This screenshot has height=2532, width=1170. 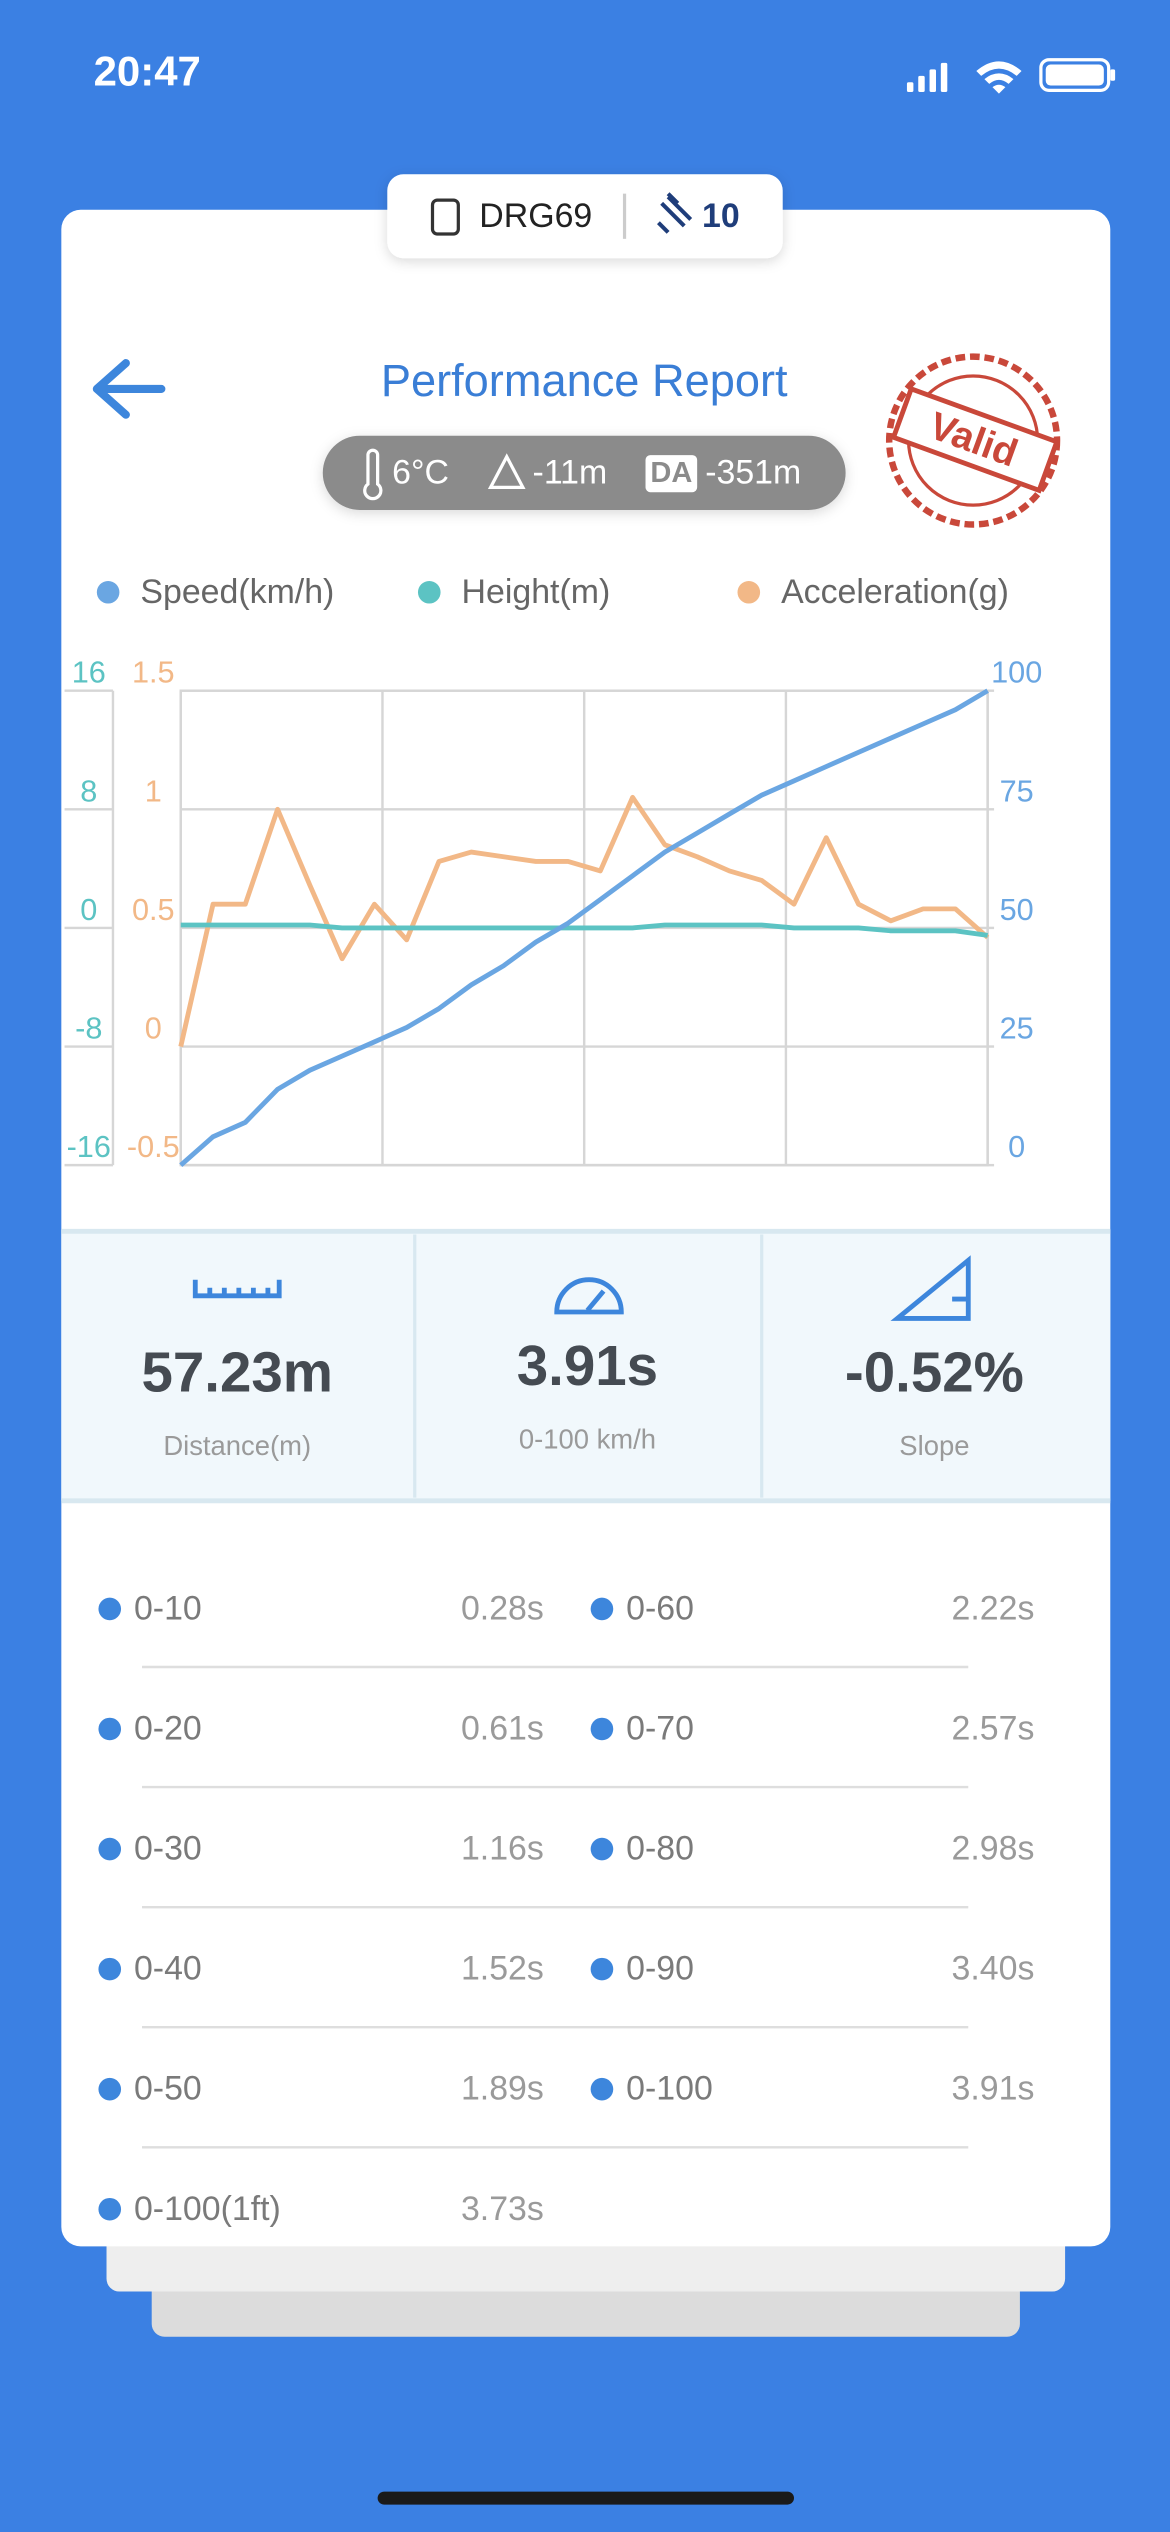 What do you see at coordinates (237, 1445) in the screenshot?
I see `summary-label: Distance(m)` at bounding box center [237, 1445].